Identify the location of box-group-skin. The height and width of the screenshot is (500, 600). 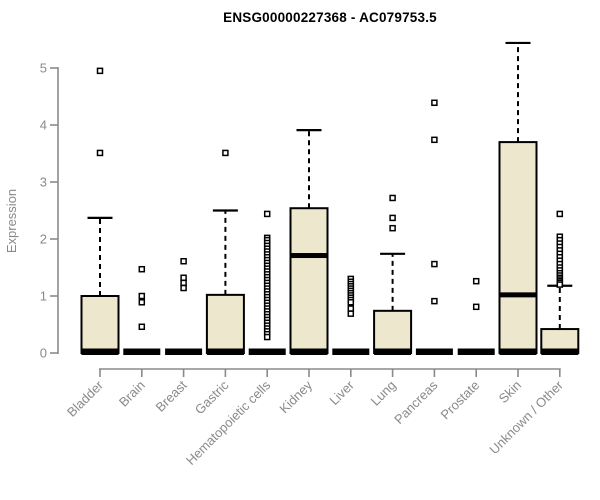
(518, 198).